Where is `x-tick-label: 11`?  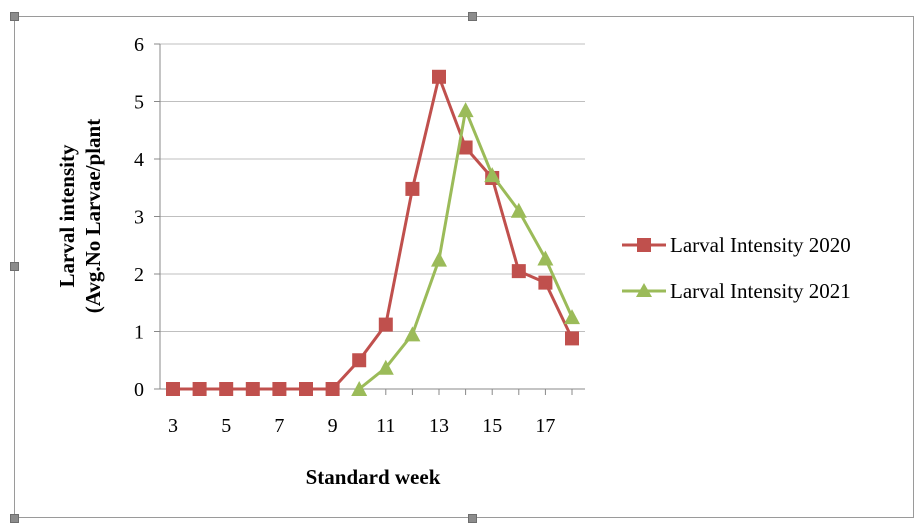
x-tick-label: 11 is located at coordinates (385, 426).